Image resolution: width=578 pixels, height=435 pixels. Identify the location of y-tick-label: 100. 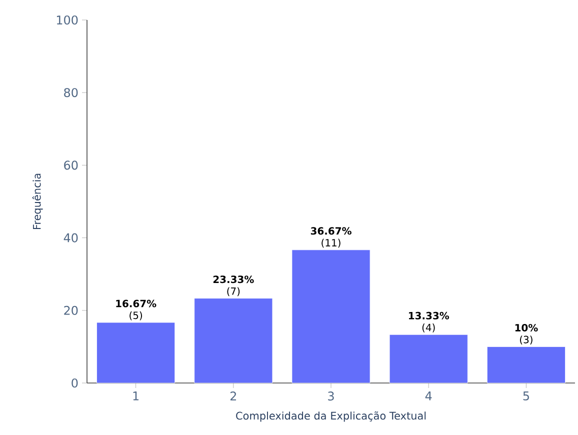
(67, 20).